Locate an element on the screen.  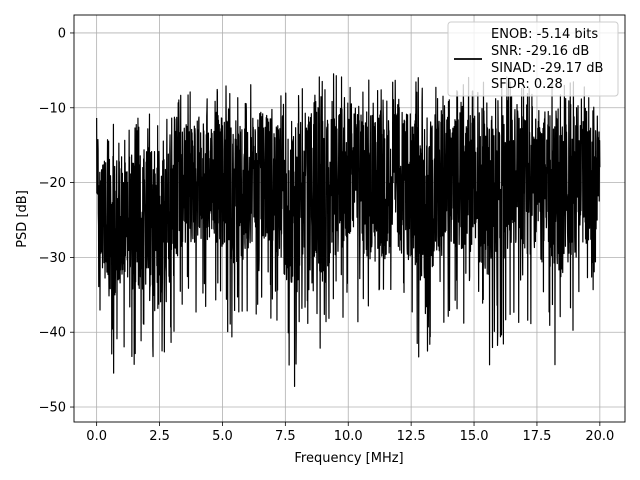
legend-sfdr: SFDR: 0.28 is located at coordinates (527, 84).